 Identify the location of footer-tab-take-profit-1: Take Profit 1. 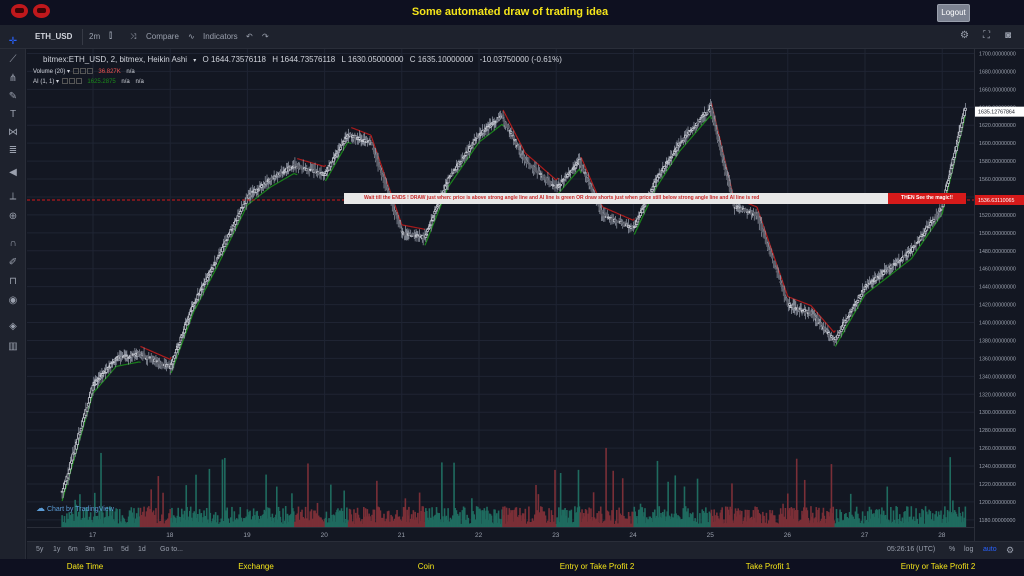
(768, 566).